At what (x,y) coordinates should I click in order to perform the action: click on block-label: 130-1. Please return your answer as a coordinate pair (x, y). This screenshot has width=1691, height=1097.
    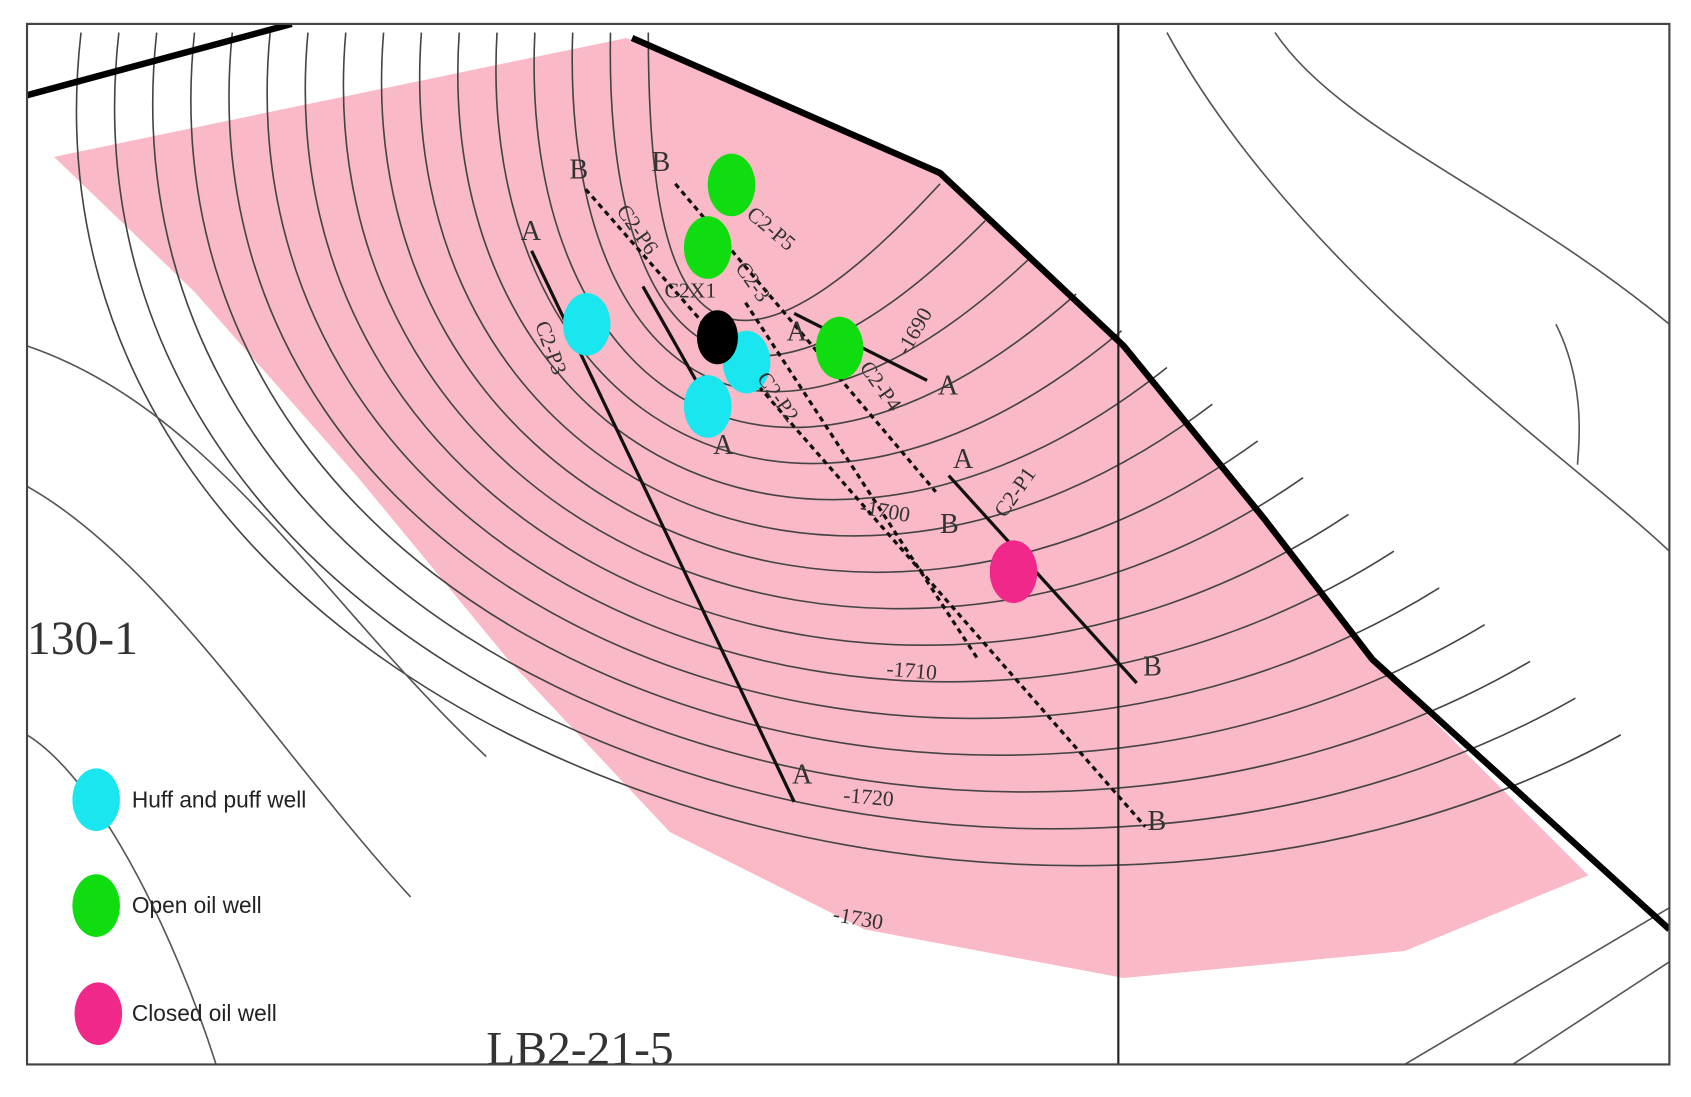
    Looking at the image, I should click on (82, 639).